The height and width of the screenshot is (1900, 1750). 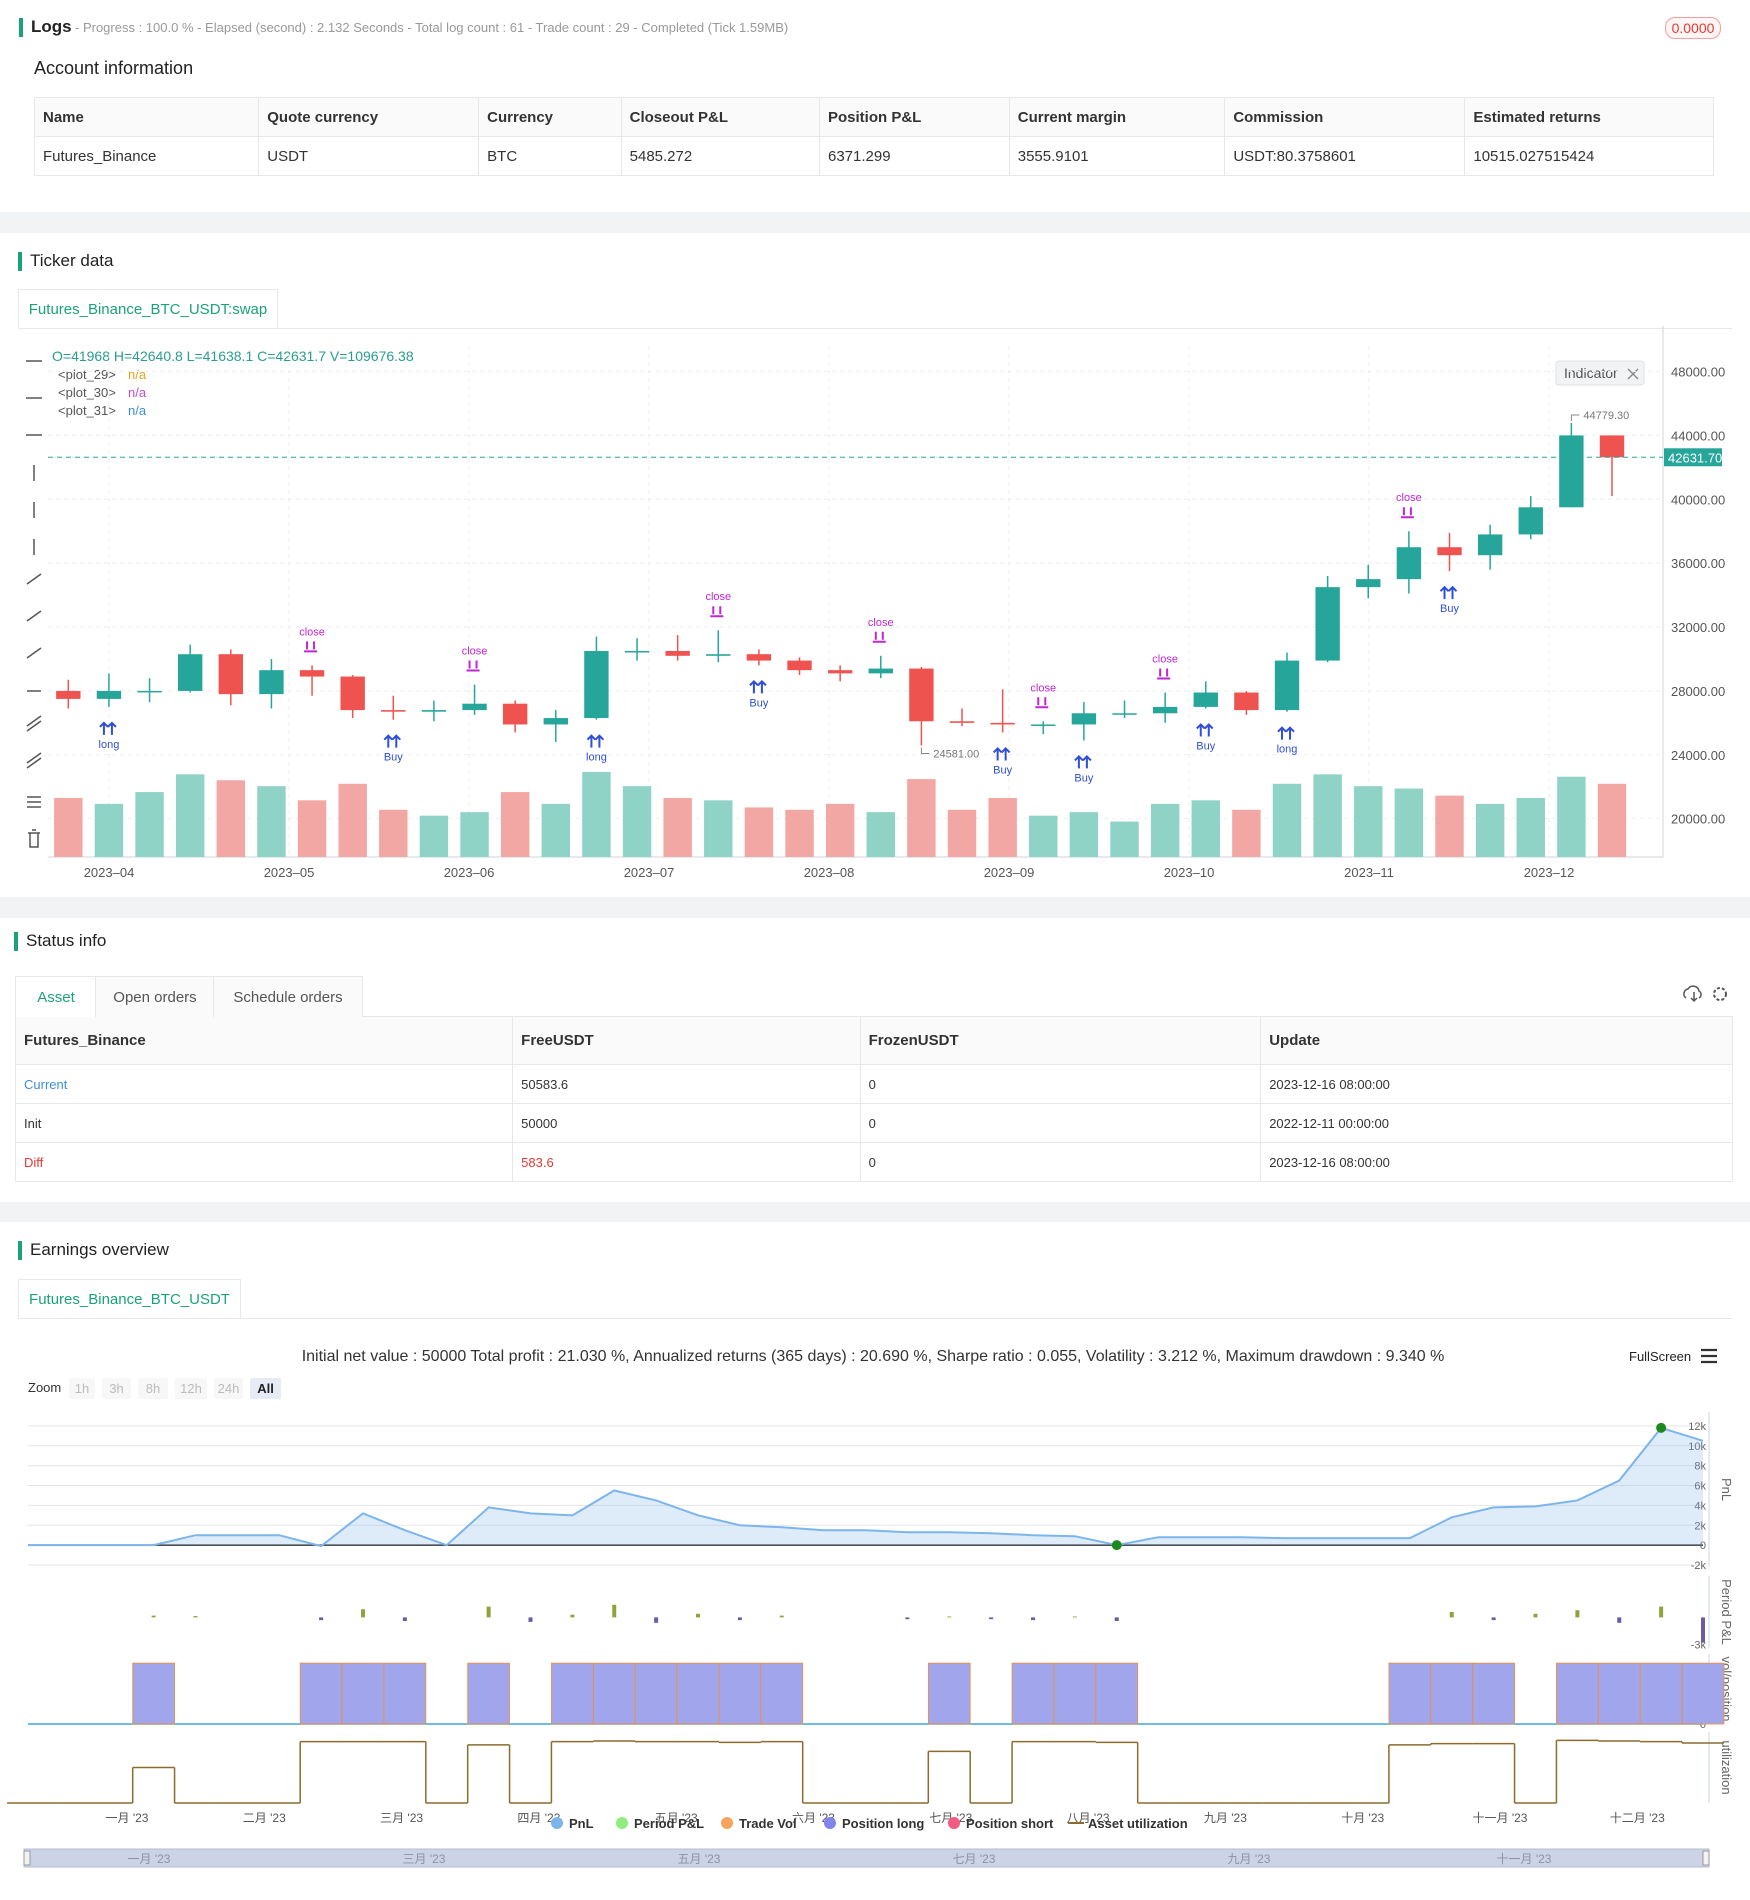 What do you see at coordinates (1726, 1767) in the screenshot?
I see `axis-title: utilization` at bounding box center [1726, 1767].